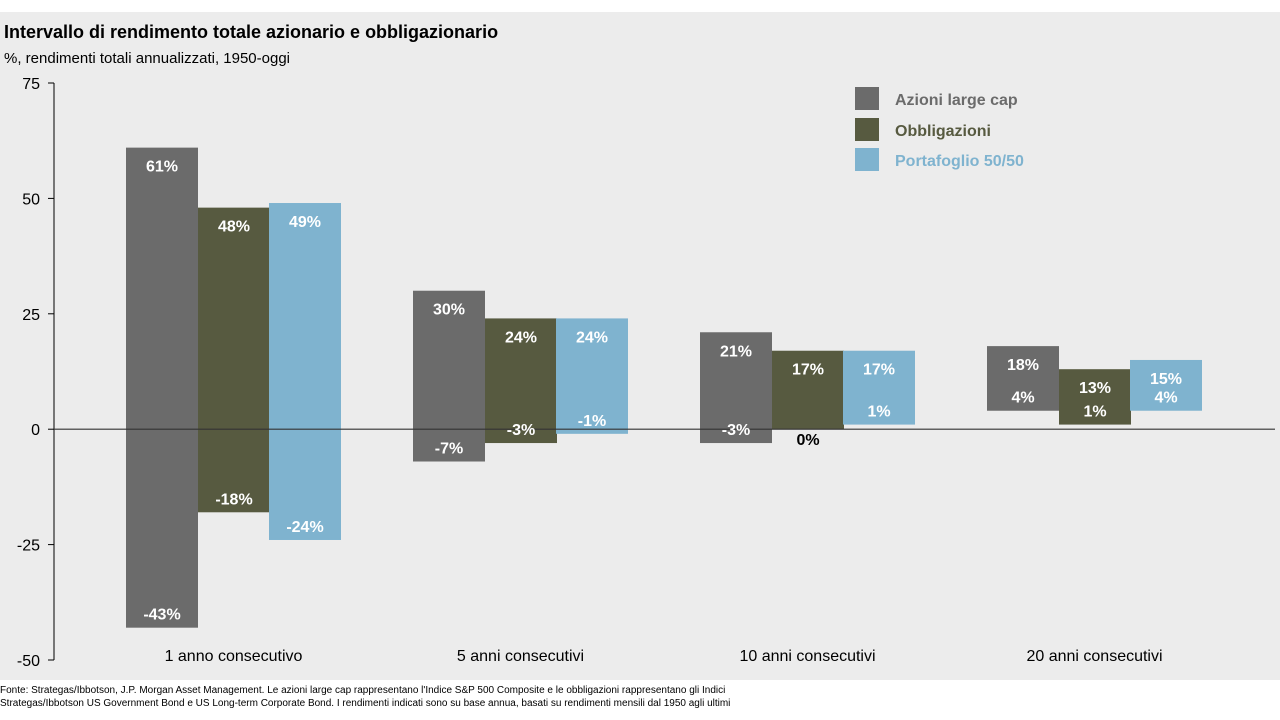 This screenshot has width=1280, height=720. What do you see at coordinates (1094, 656) in the screenshot?
I see `category-label: 20 anni consecutivi` at bounding box center [1094, 656].